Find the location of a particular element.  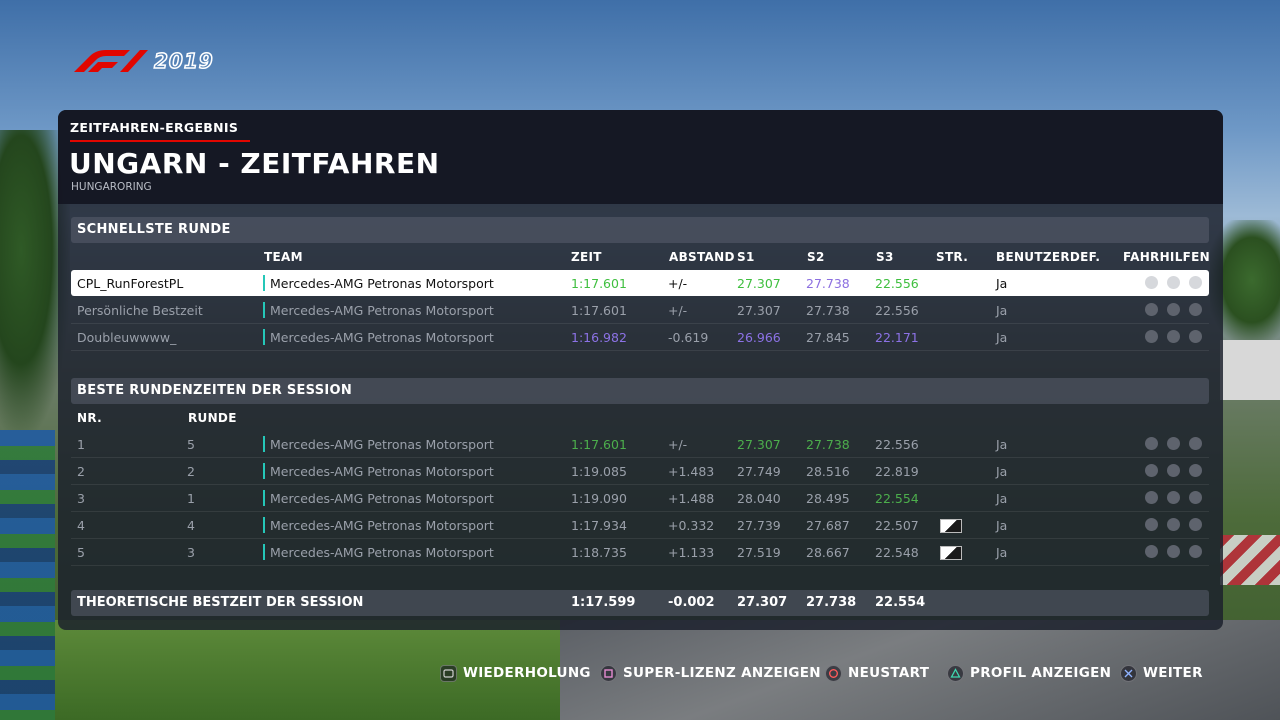

lap-time: 1:19.085 is located at coordinates (599, 471).